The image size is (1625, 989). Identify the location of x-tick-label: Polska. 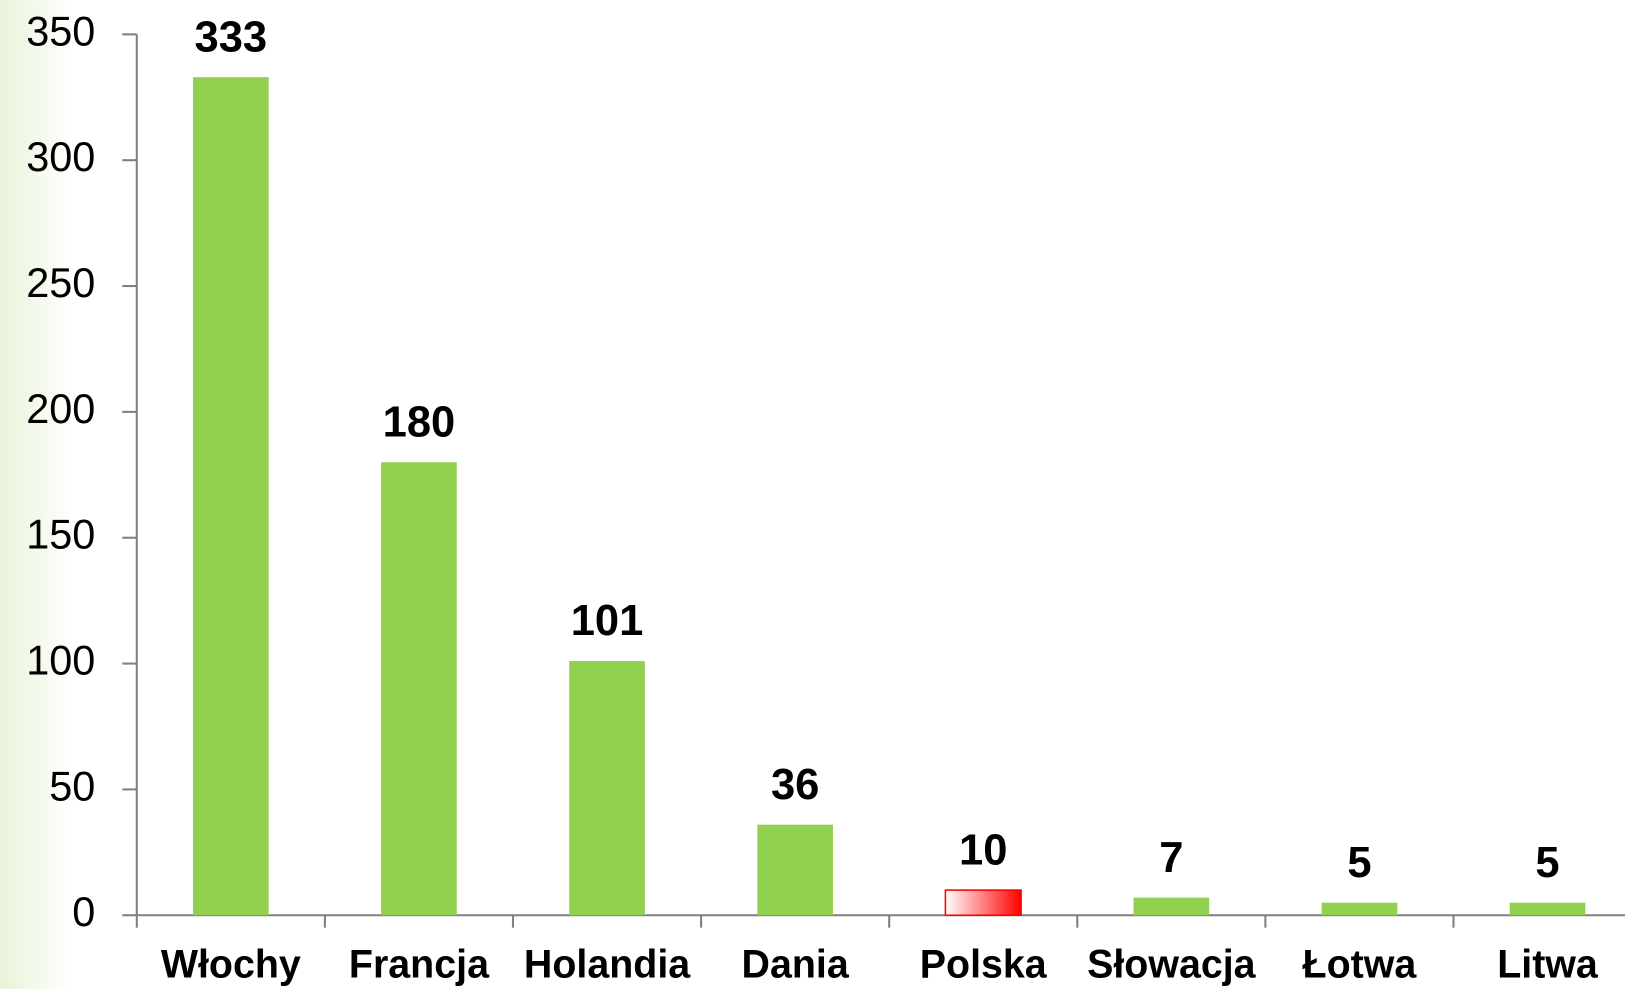
(984, 964).